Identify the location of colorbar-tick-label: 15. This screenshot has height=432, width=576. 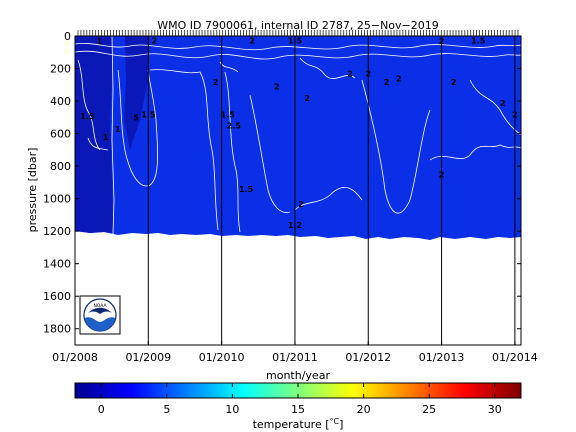
(298, 409).